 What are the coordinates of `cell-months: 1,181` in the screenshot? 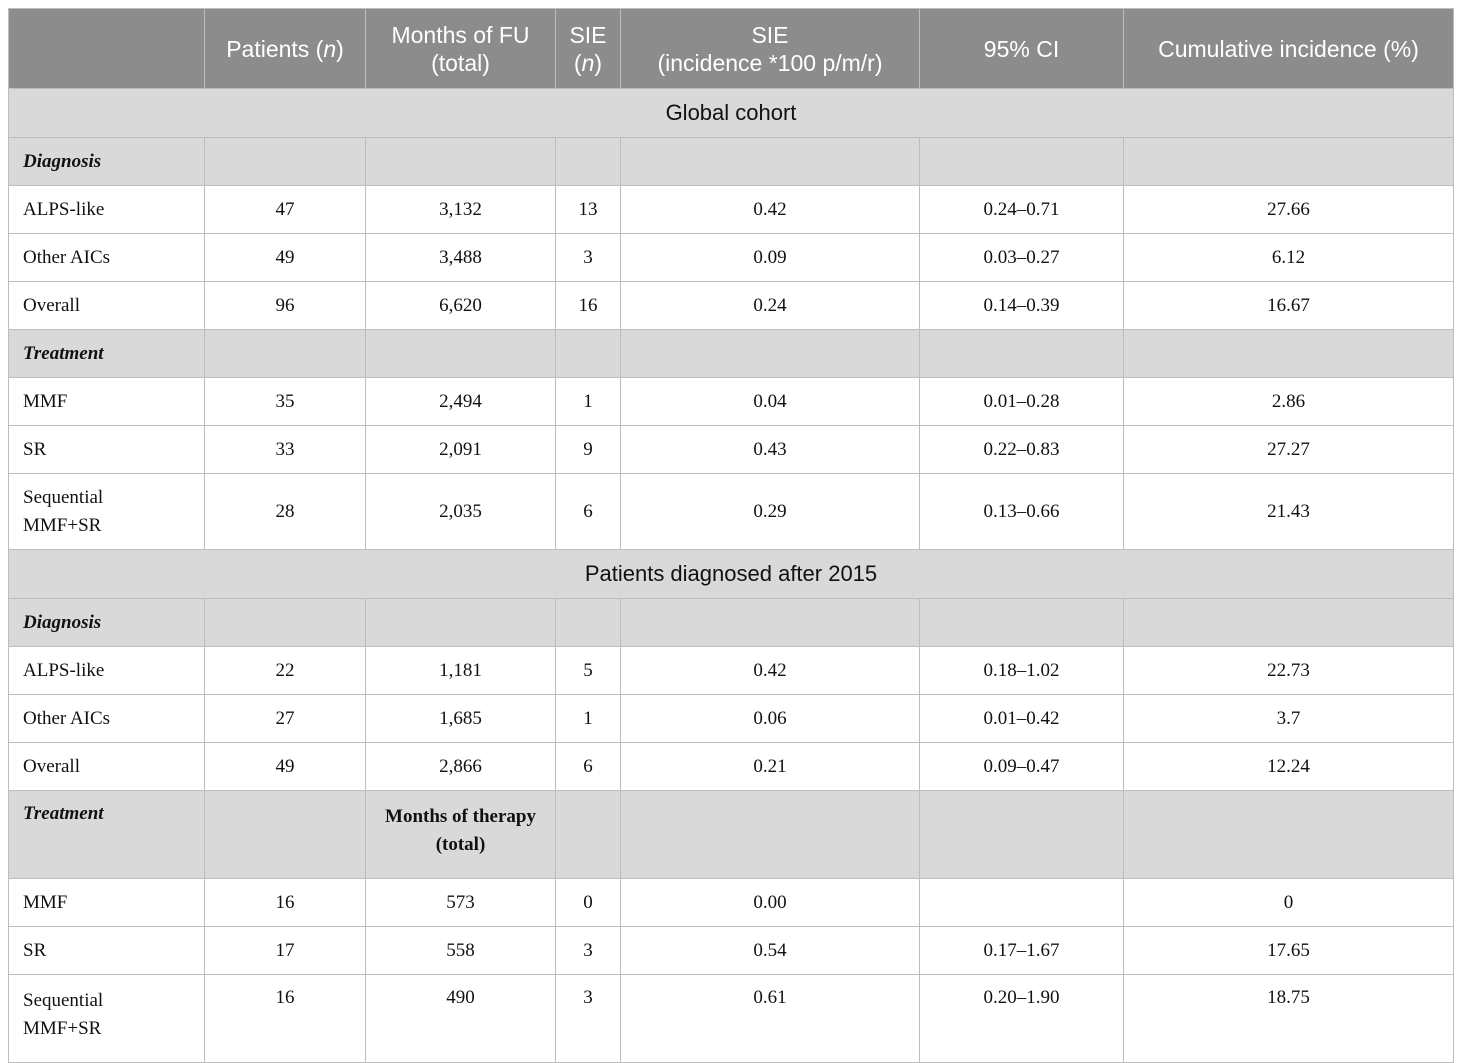 It's located at (460, 670).